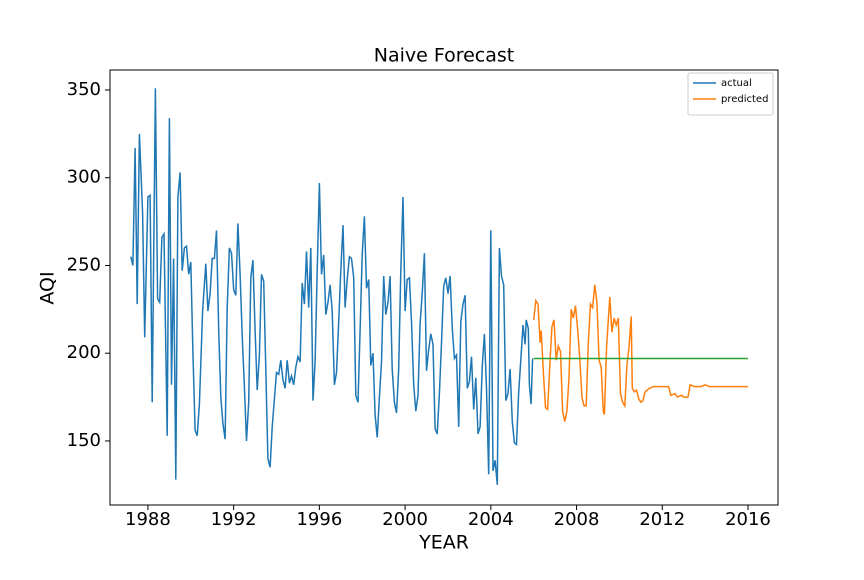 Image resolution: width=864 pixels, height=580 pixels. What do you see at coordinates (84, 177) in the screenshot?
I see `y-tick-label: 300` at bounding box center [84, 177].